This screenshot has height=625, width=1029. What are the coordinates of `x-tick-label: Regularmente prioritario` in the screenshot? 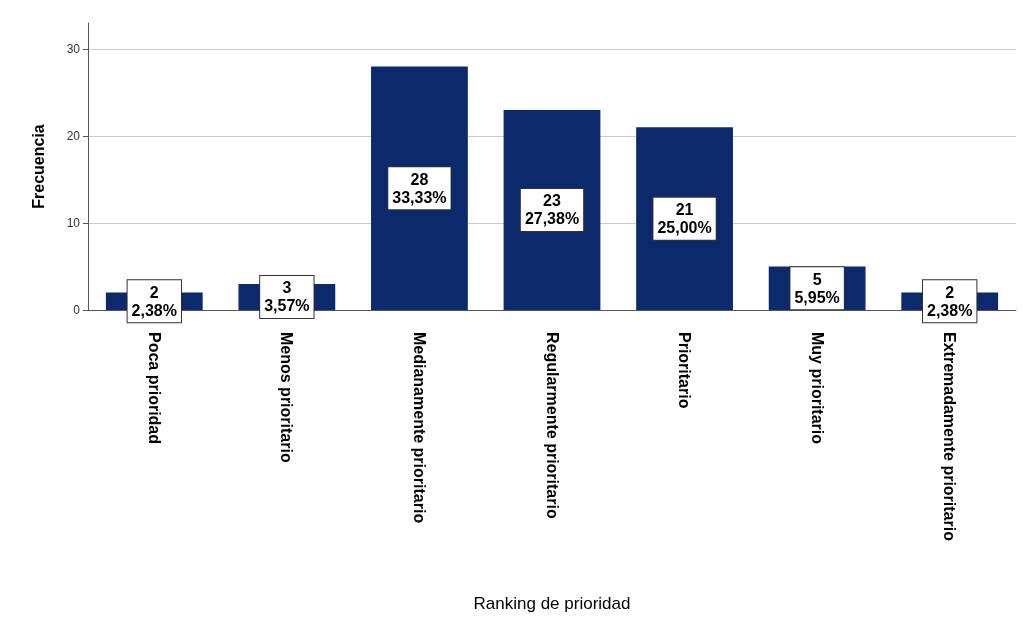 It's located at (552, 425).